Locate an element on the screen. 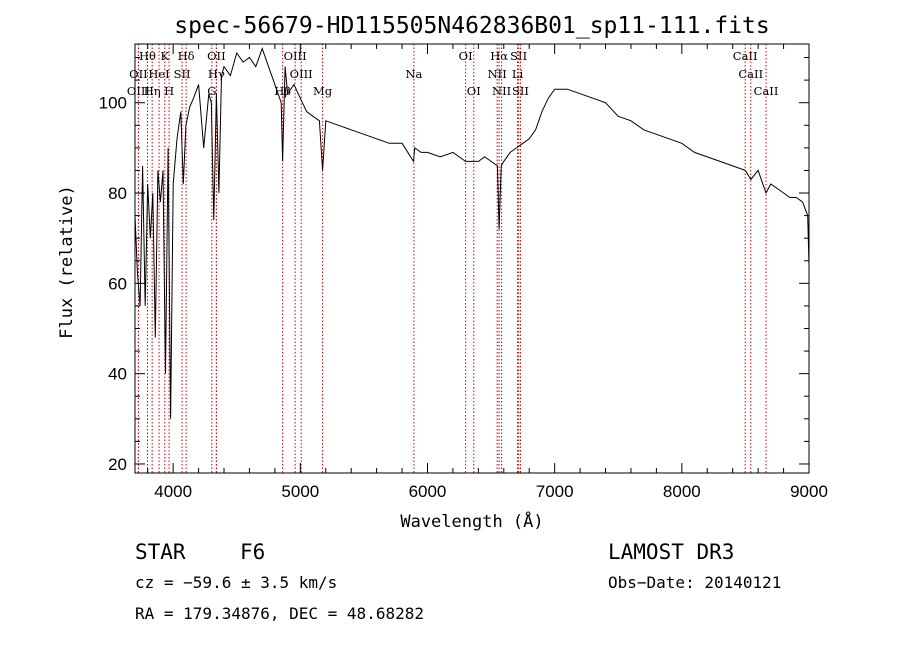 The image size is (900, 649). line-marker-label: G is located at coordinates (211, 91).